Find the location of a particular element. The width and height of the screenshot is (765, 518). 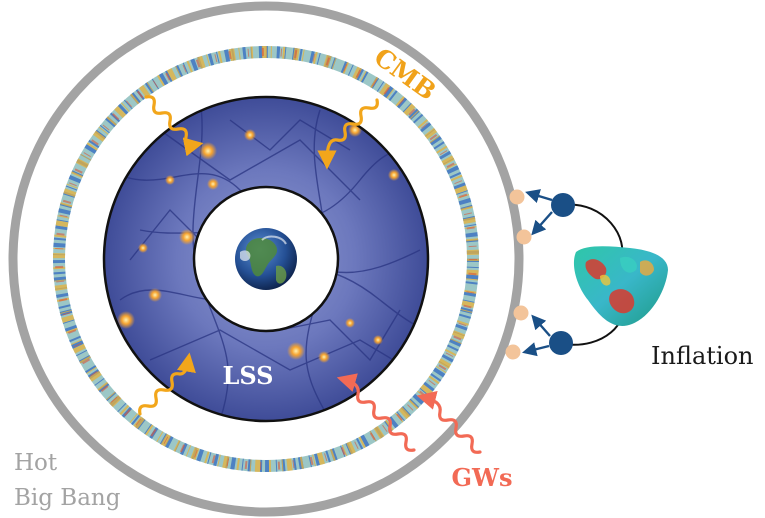

hot-label: Hot is located at coordinates (36, 463).